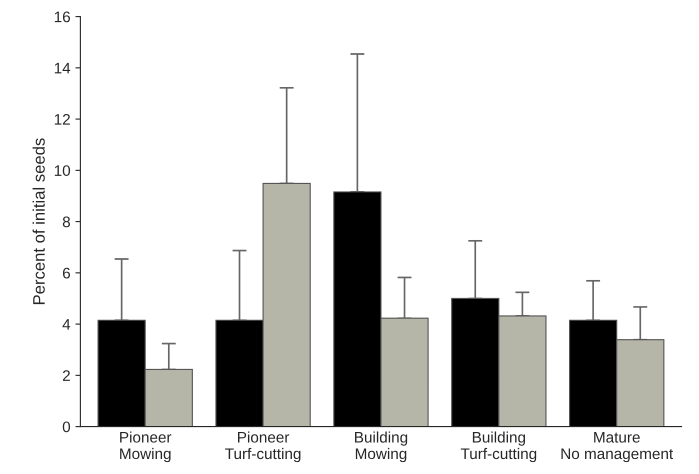 The image size is (699, 474). I want to click on x-tick-label: Pioneer Turf-cutting, so click(262, 446).